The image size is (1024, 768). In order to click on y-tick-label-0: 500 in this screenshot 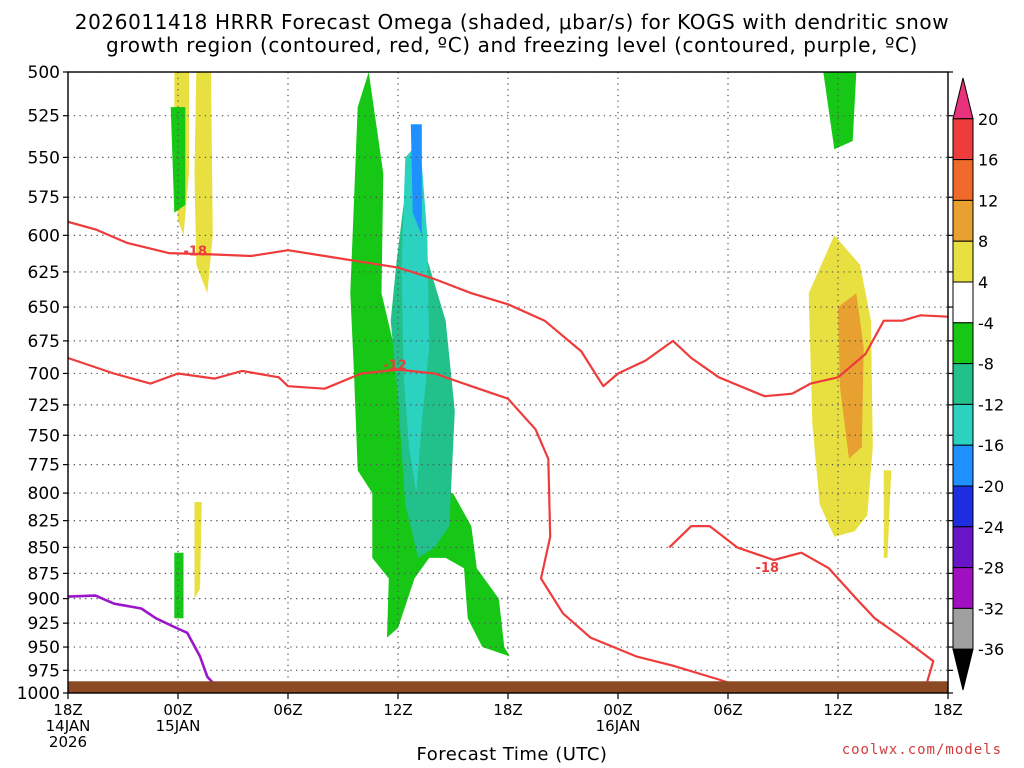, I will do `click(44, 73)`.